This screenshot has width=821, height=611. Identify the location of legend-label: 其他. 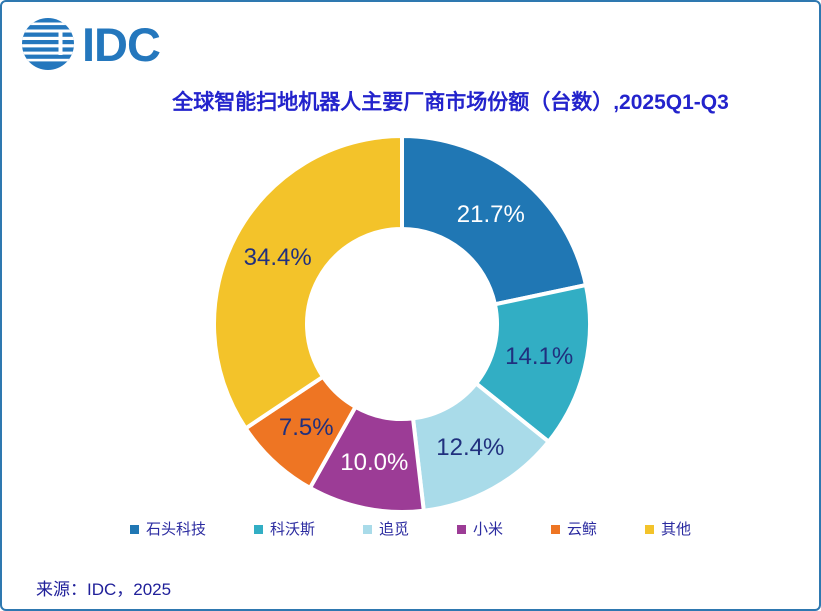
(676, 529).